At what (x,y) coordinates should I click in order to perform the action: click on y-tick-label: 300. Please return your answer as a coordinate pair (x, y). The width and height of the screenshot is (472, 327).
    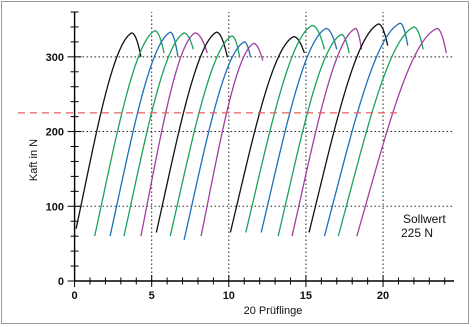
    Looking at the image, I should click on (55, 58).